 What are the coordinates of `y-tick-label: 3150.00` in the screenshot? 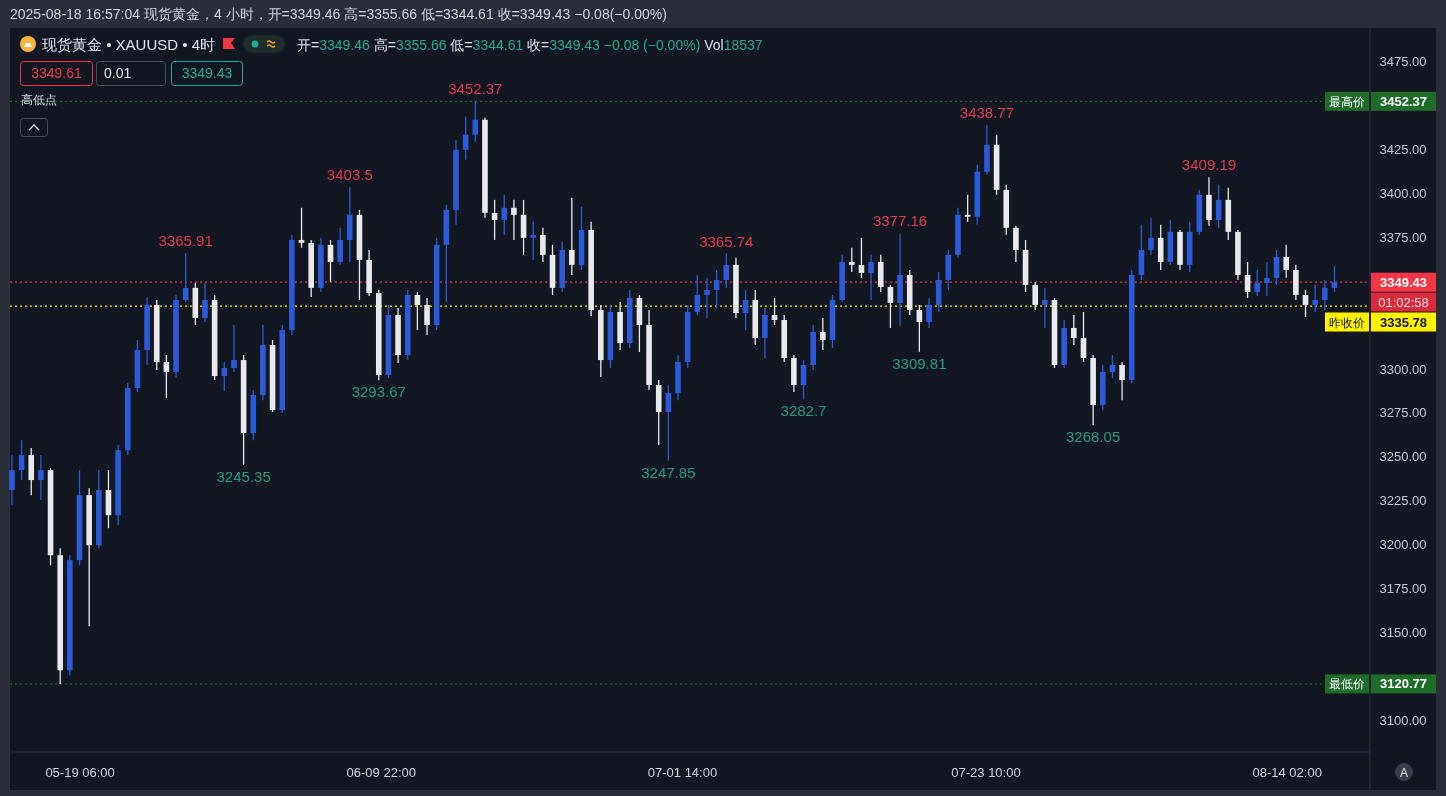 It's located at (1403, 633).